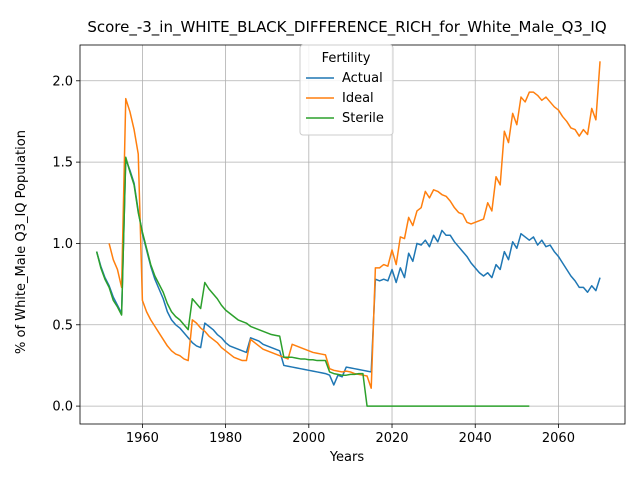  I want to click on y-tick-label: 0.5, so click(62, 325).